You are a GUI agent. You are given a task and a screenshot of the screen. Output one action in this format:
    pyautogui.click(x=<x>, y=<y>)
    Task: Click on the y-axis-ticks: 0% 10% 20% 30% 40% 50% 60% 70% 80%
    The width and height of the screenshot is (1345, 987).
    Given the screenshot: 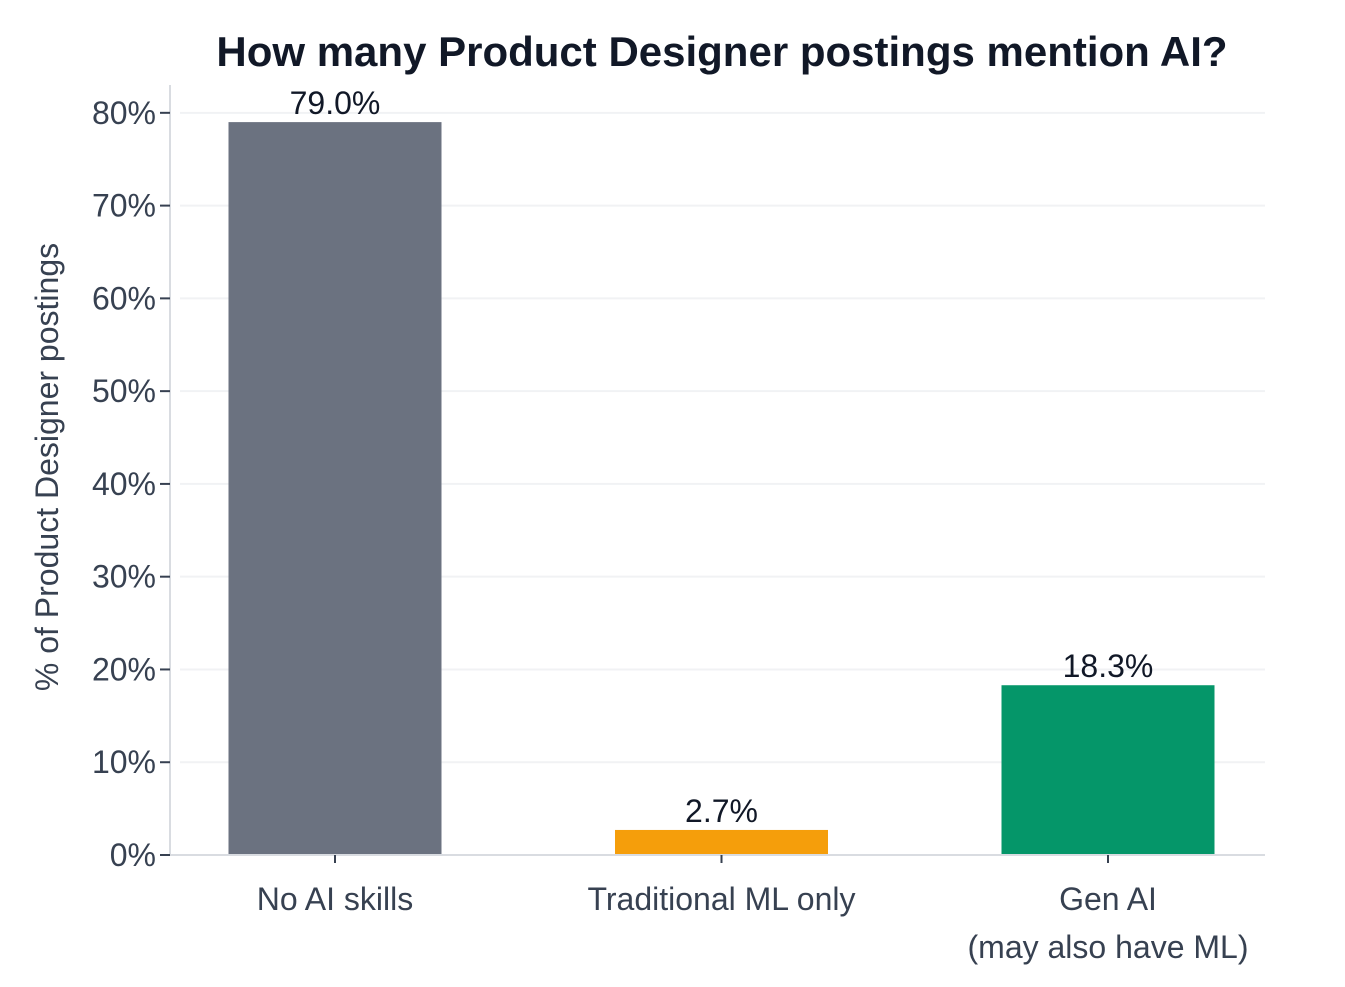 What is the action you would take?
    pyautogui.click(x=131, y=484)
    